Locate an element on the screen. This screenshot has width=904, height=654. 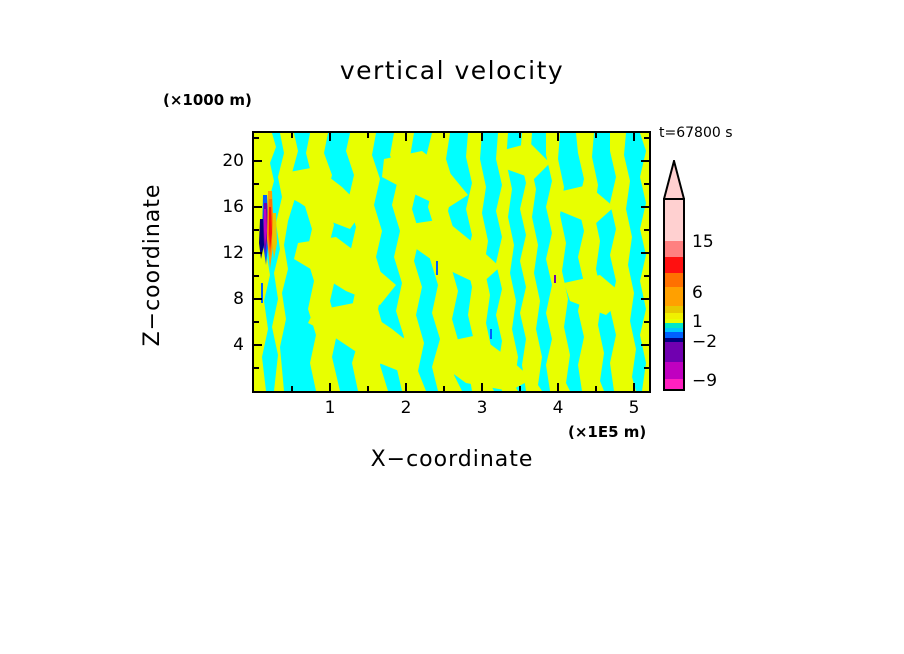
x-axis-unit-label: (×1E5 m) is located at coordinates (607, 432).